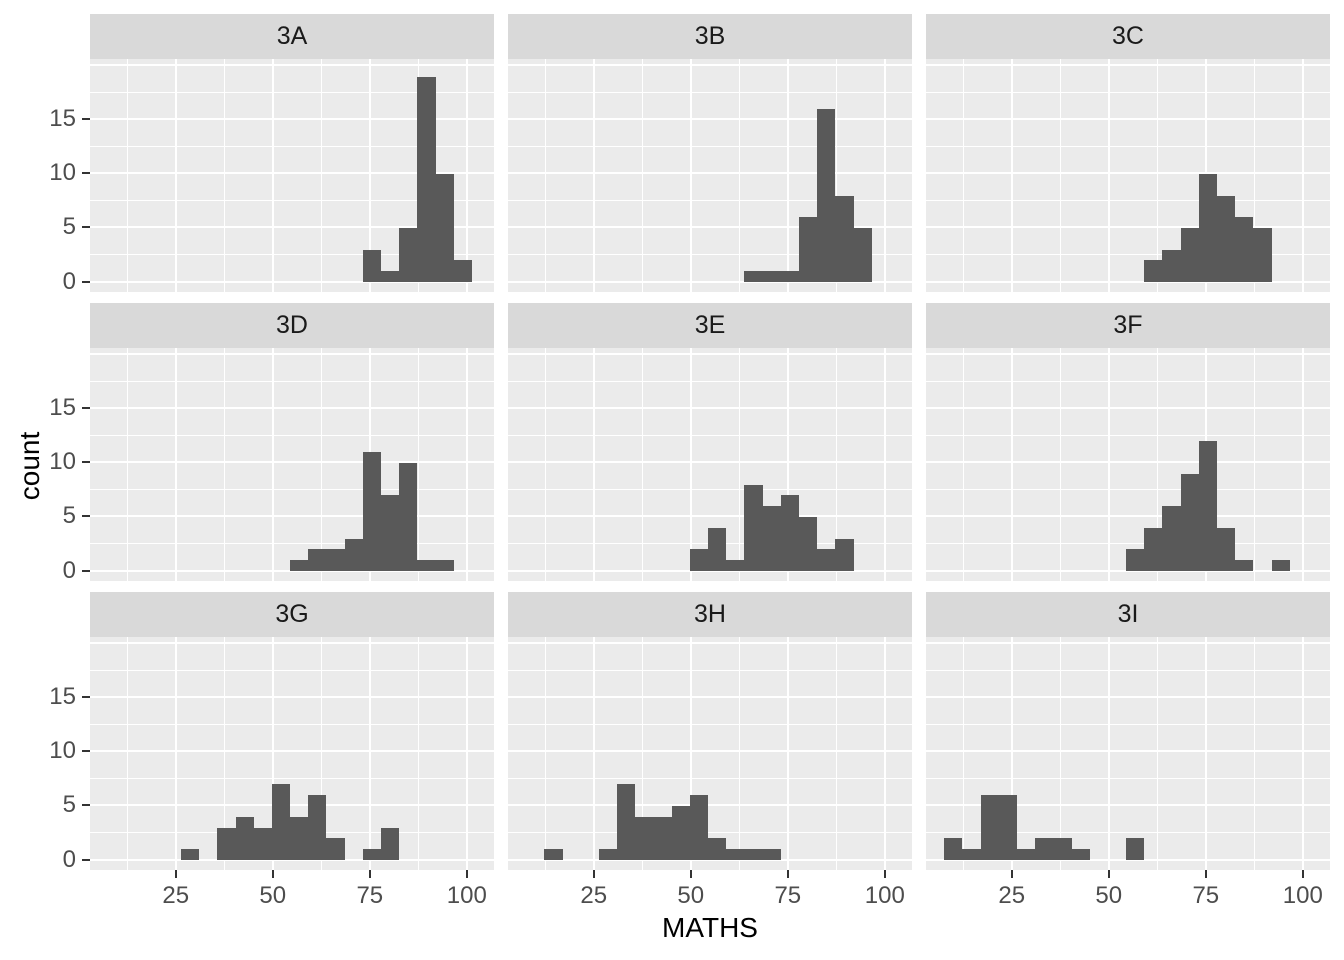 The height and width of the screenshot is (960, 1344). I want to click on facet-panel-3d, so click(292, 464).